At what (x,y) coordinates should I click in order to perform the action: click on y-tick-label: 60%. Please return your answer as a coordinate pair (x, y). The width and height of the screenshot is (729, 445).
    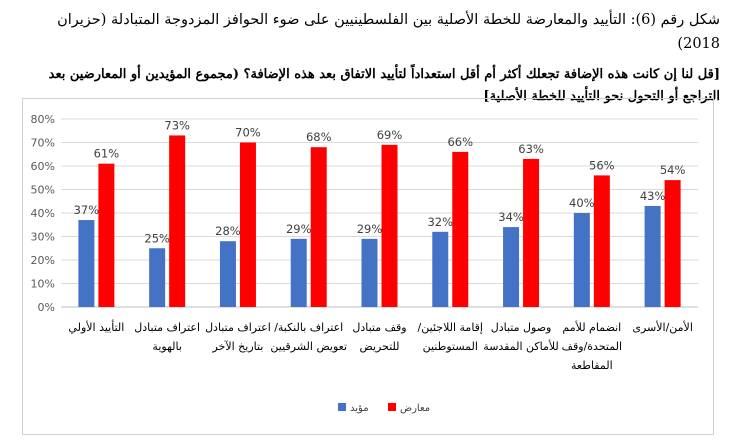
    Looking at the image, I should click on (43, 166).